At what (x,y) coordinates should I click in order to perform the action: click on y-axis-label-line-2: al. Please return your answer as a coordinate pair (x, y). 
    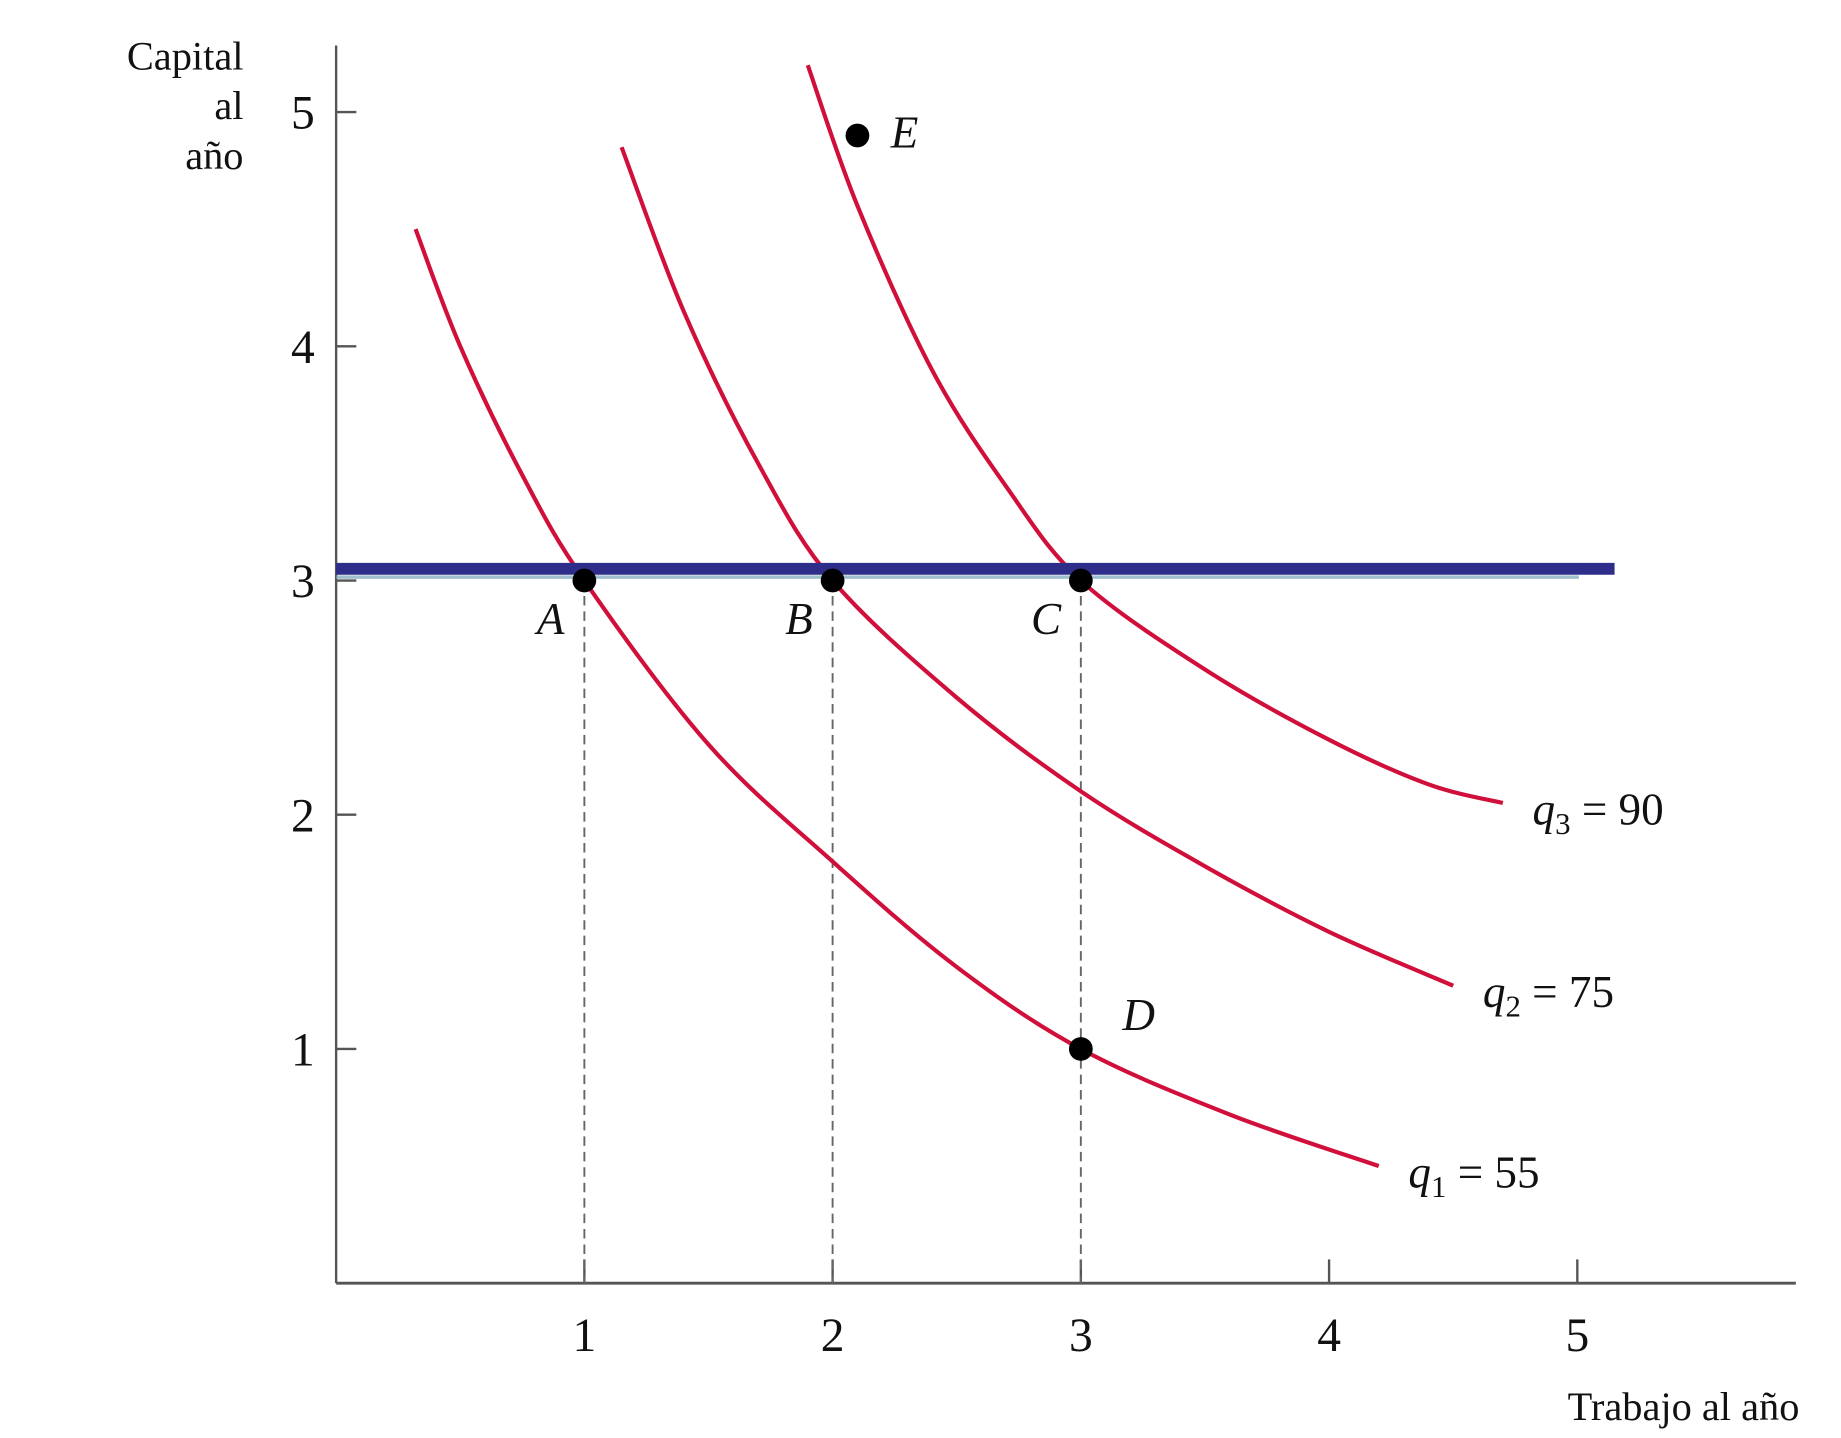
    Looking at the image, I should click on (228, 105).